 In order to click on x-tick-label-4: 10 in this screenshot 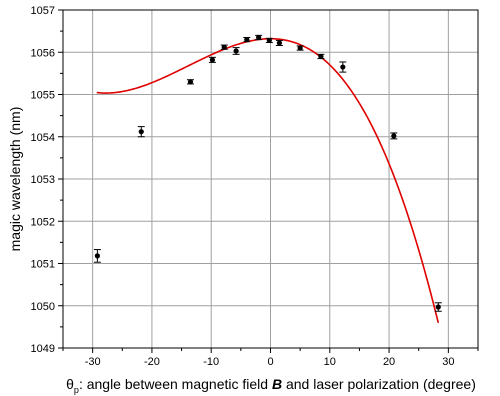, I will do `click(330, 362)`.